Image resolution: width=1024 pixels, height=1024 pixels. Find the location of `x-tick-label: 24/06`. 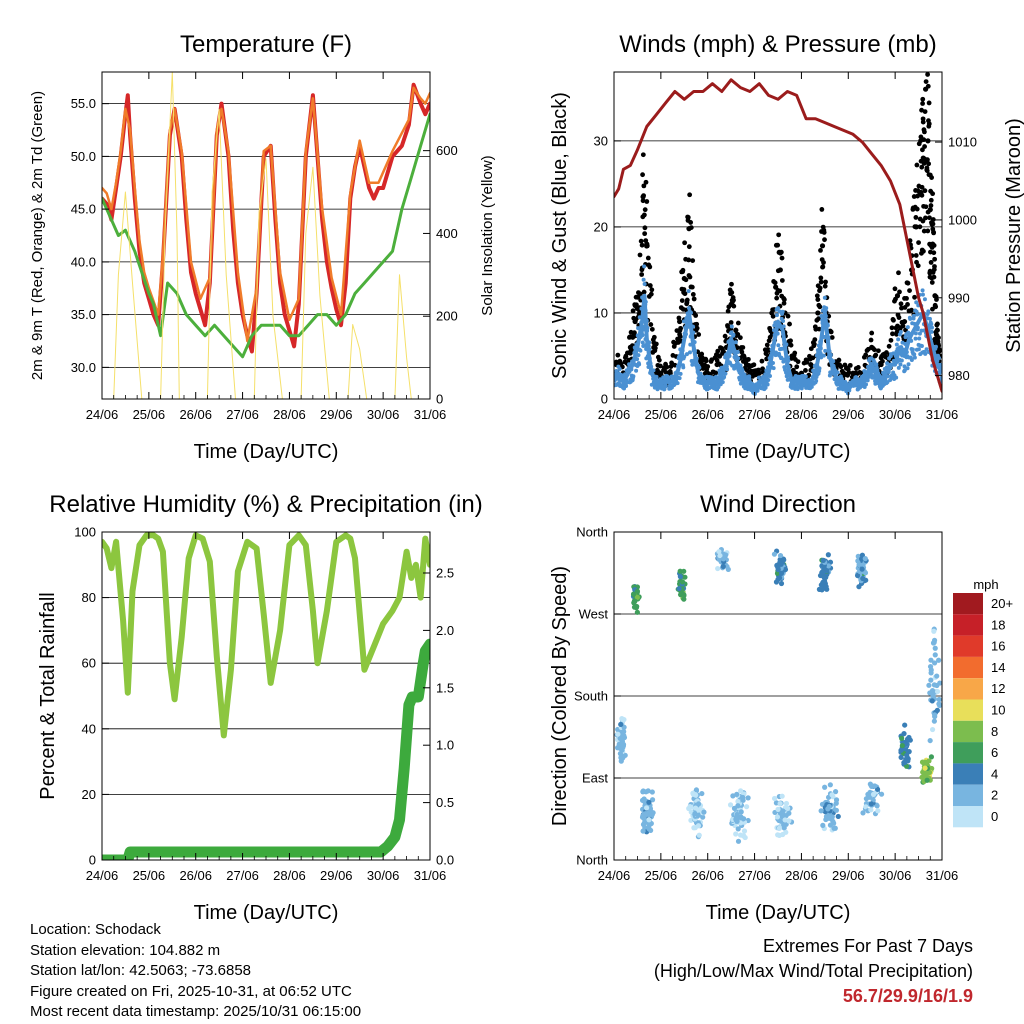

x-tick-label: 24/06 is located at coordinates (102, 875).